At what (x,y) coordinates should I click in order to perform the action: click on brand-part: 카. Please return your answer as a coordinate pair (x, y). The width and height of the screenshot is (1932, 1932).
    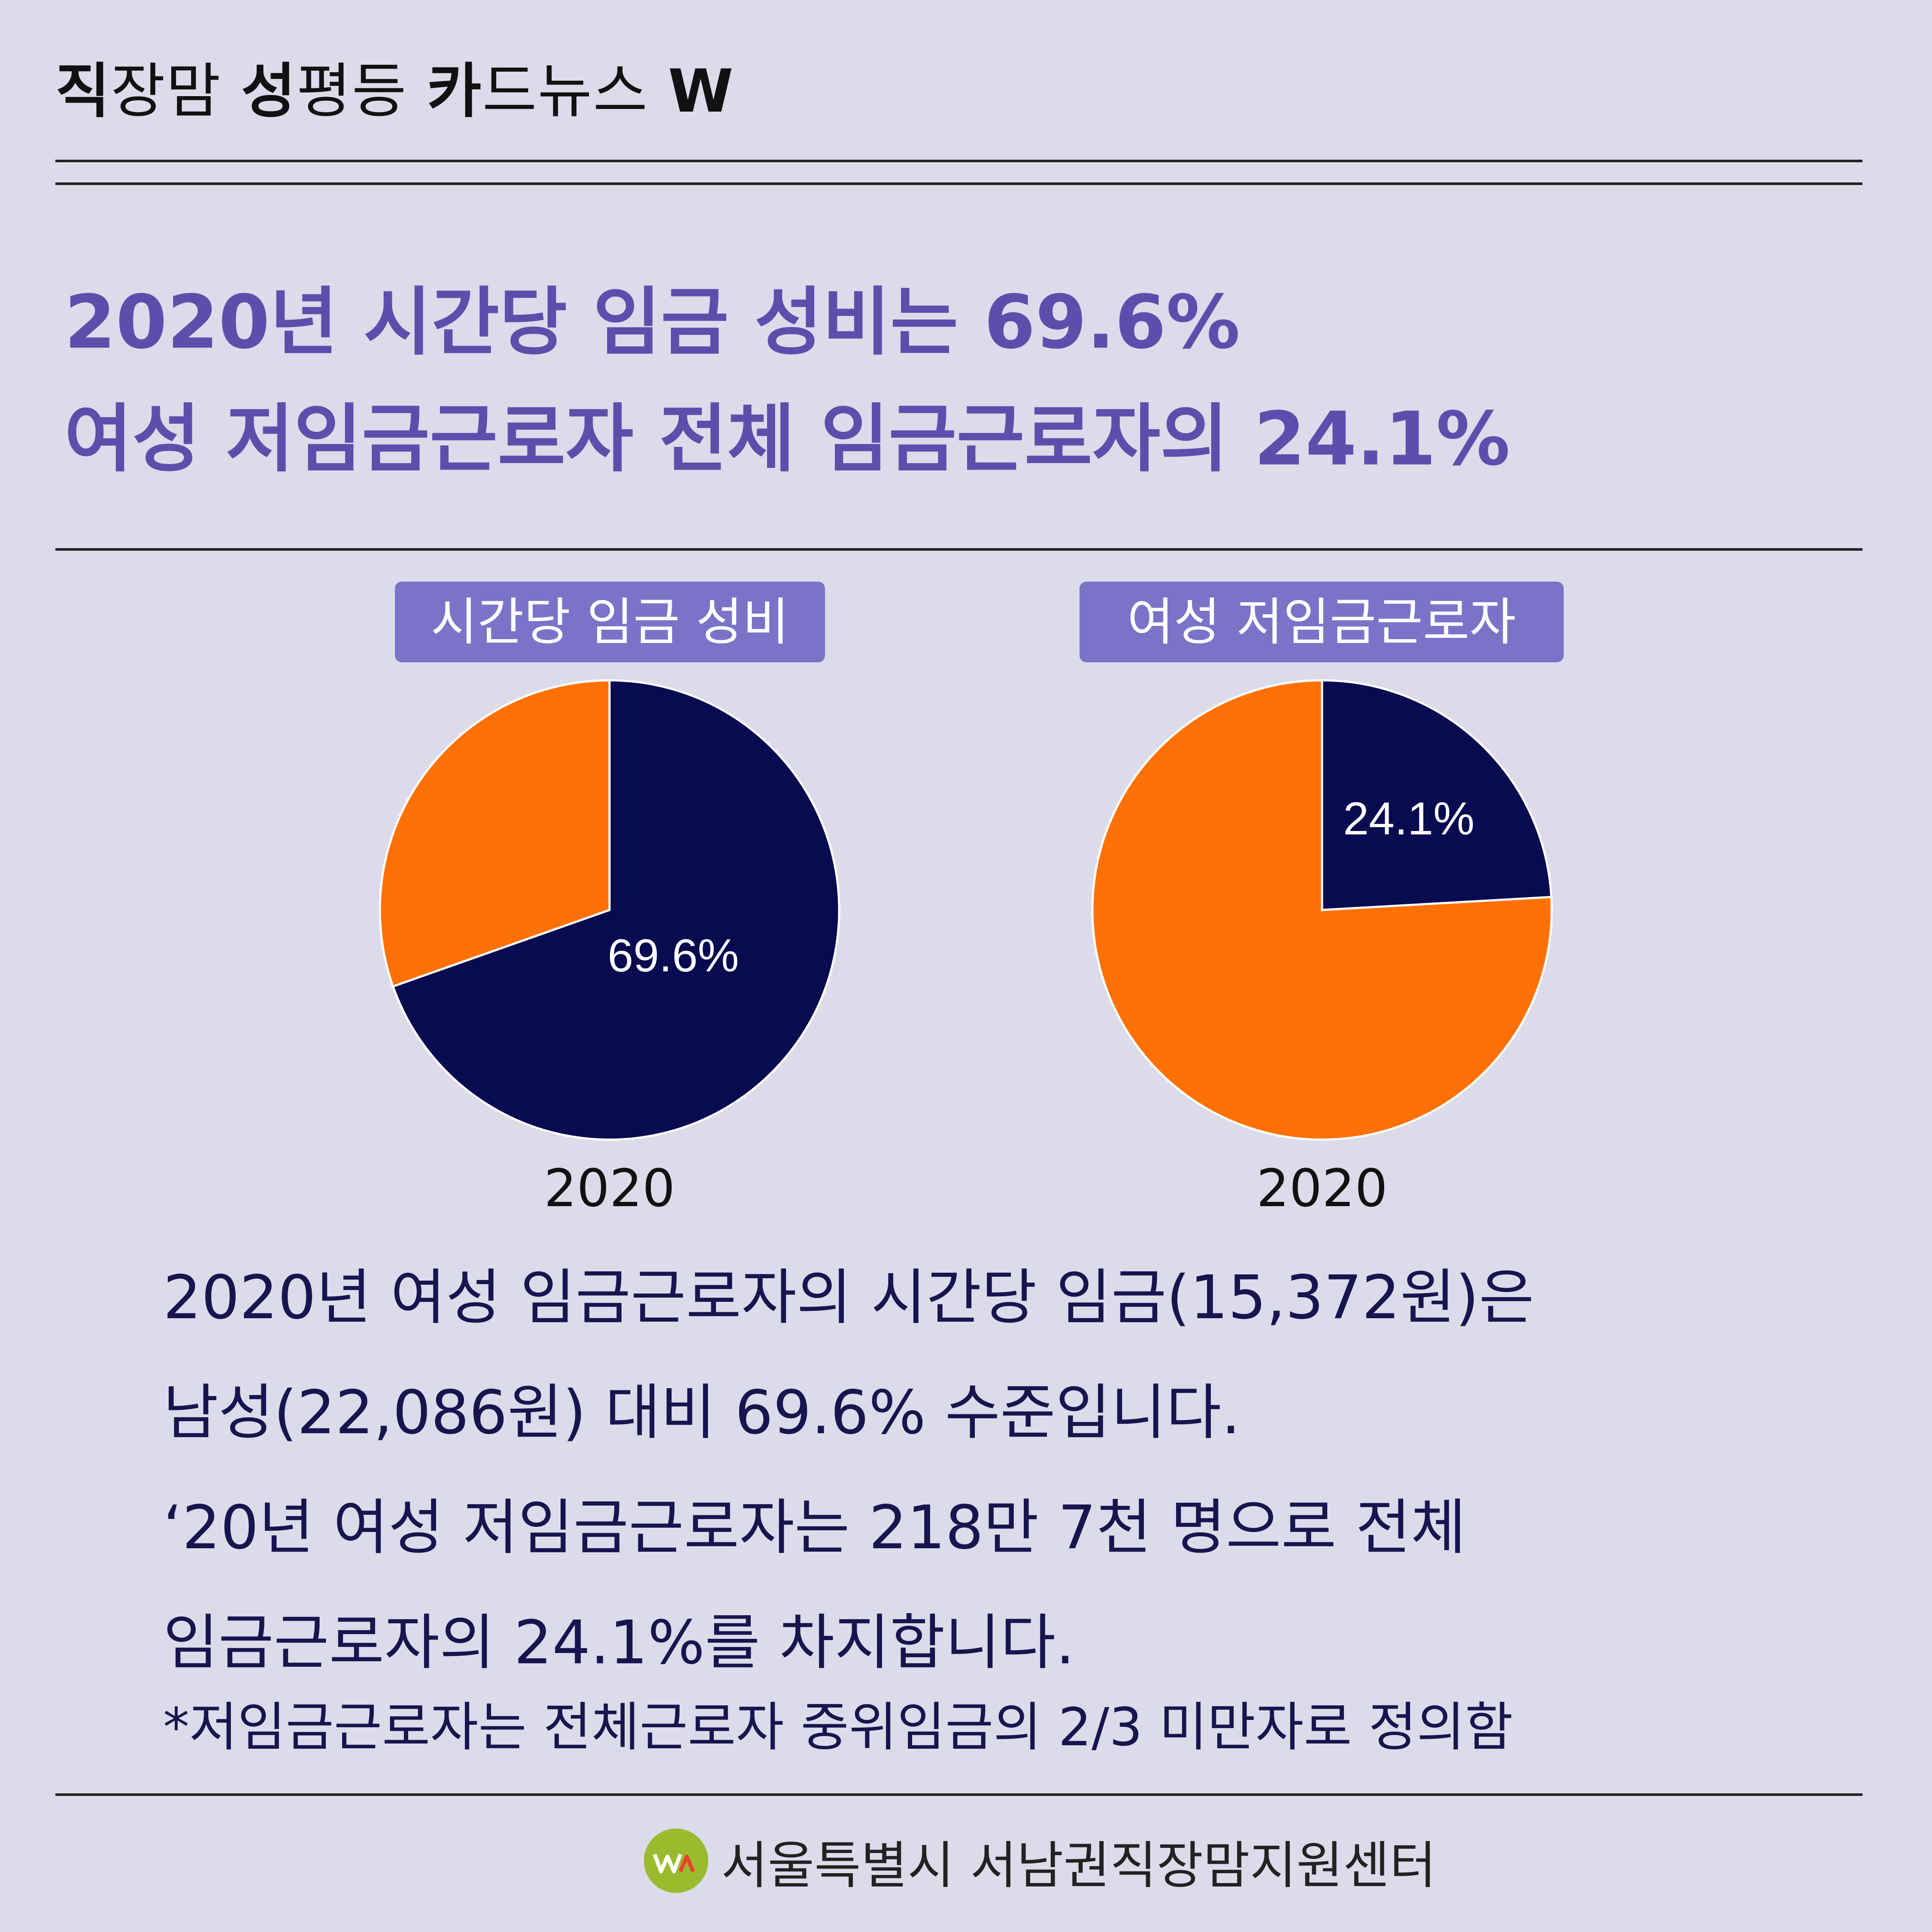
    Looking at the image, I should click on (454, 91).